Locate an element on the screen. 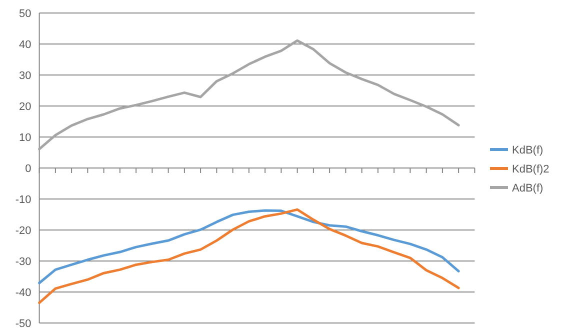 The width and height of the screenshot is (576, 336). y-tick-label: 30 is located at coordinates (25, 76).